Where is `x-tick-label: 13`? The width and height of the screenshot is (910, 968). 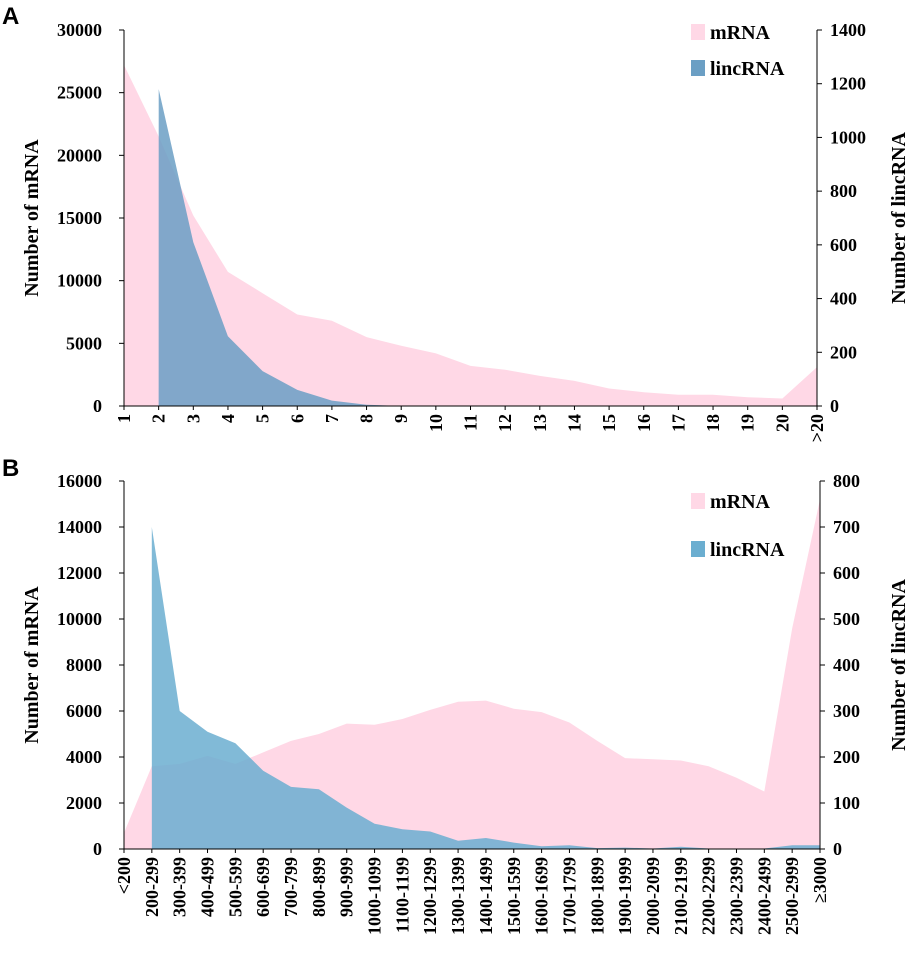 x-tick-label: 13 is located at coordinates (540, 423).